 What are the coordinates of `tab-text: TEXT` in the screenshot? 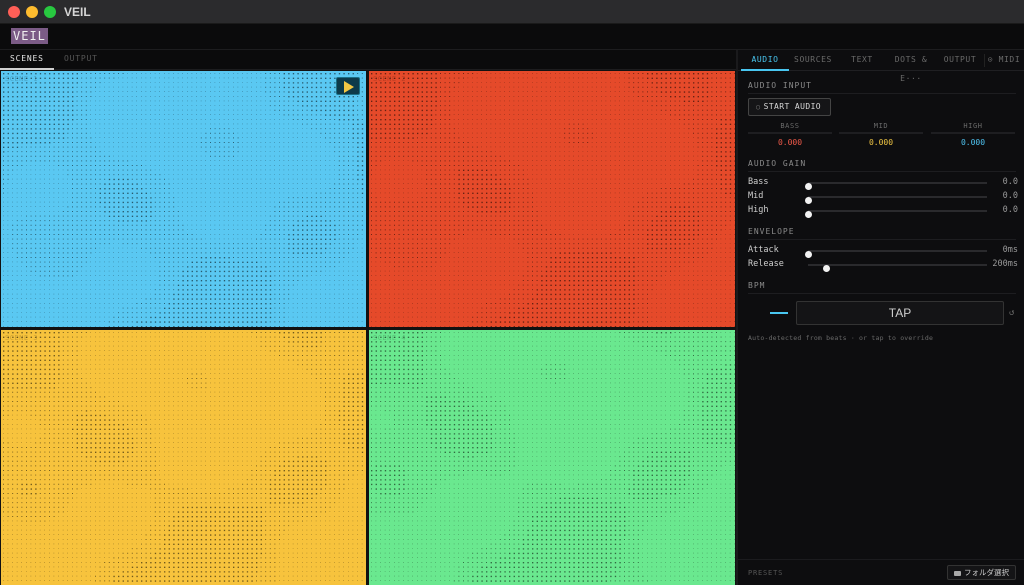 It's located at (862, 59).